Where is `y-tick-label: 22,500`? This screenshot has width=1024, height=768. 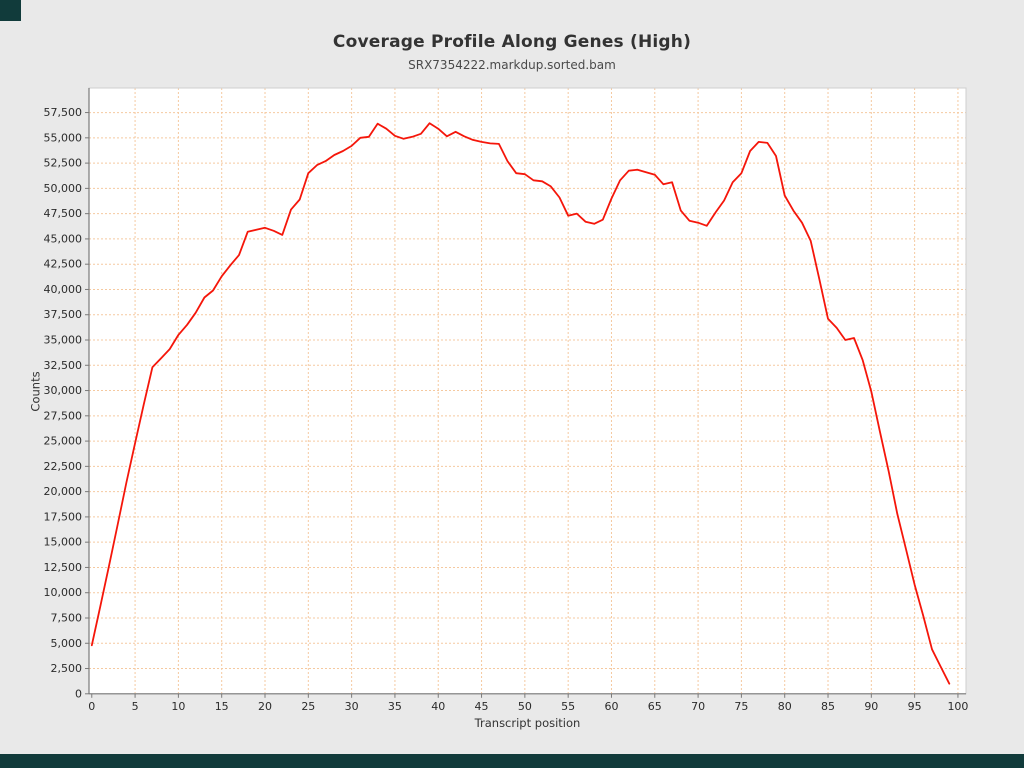
y-tick-label: 22,500 is located at coordinates (63, 466).